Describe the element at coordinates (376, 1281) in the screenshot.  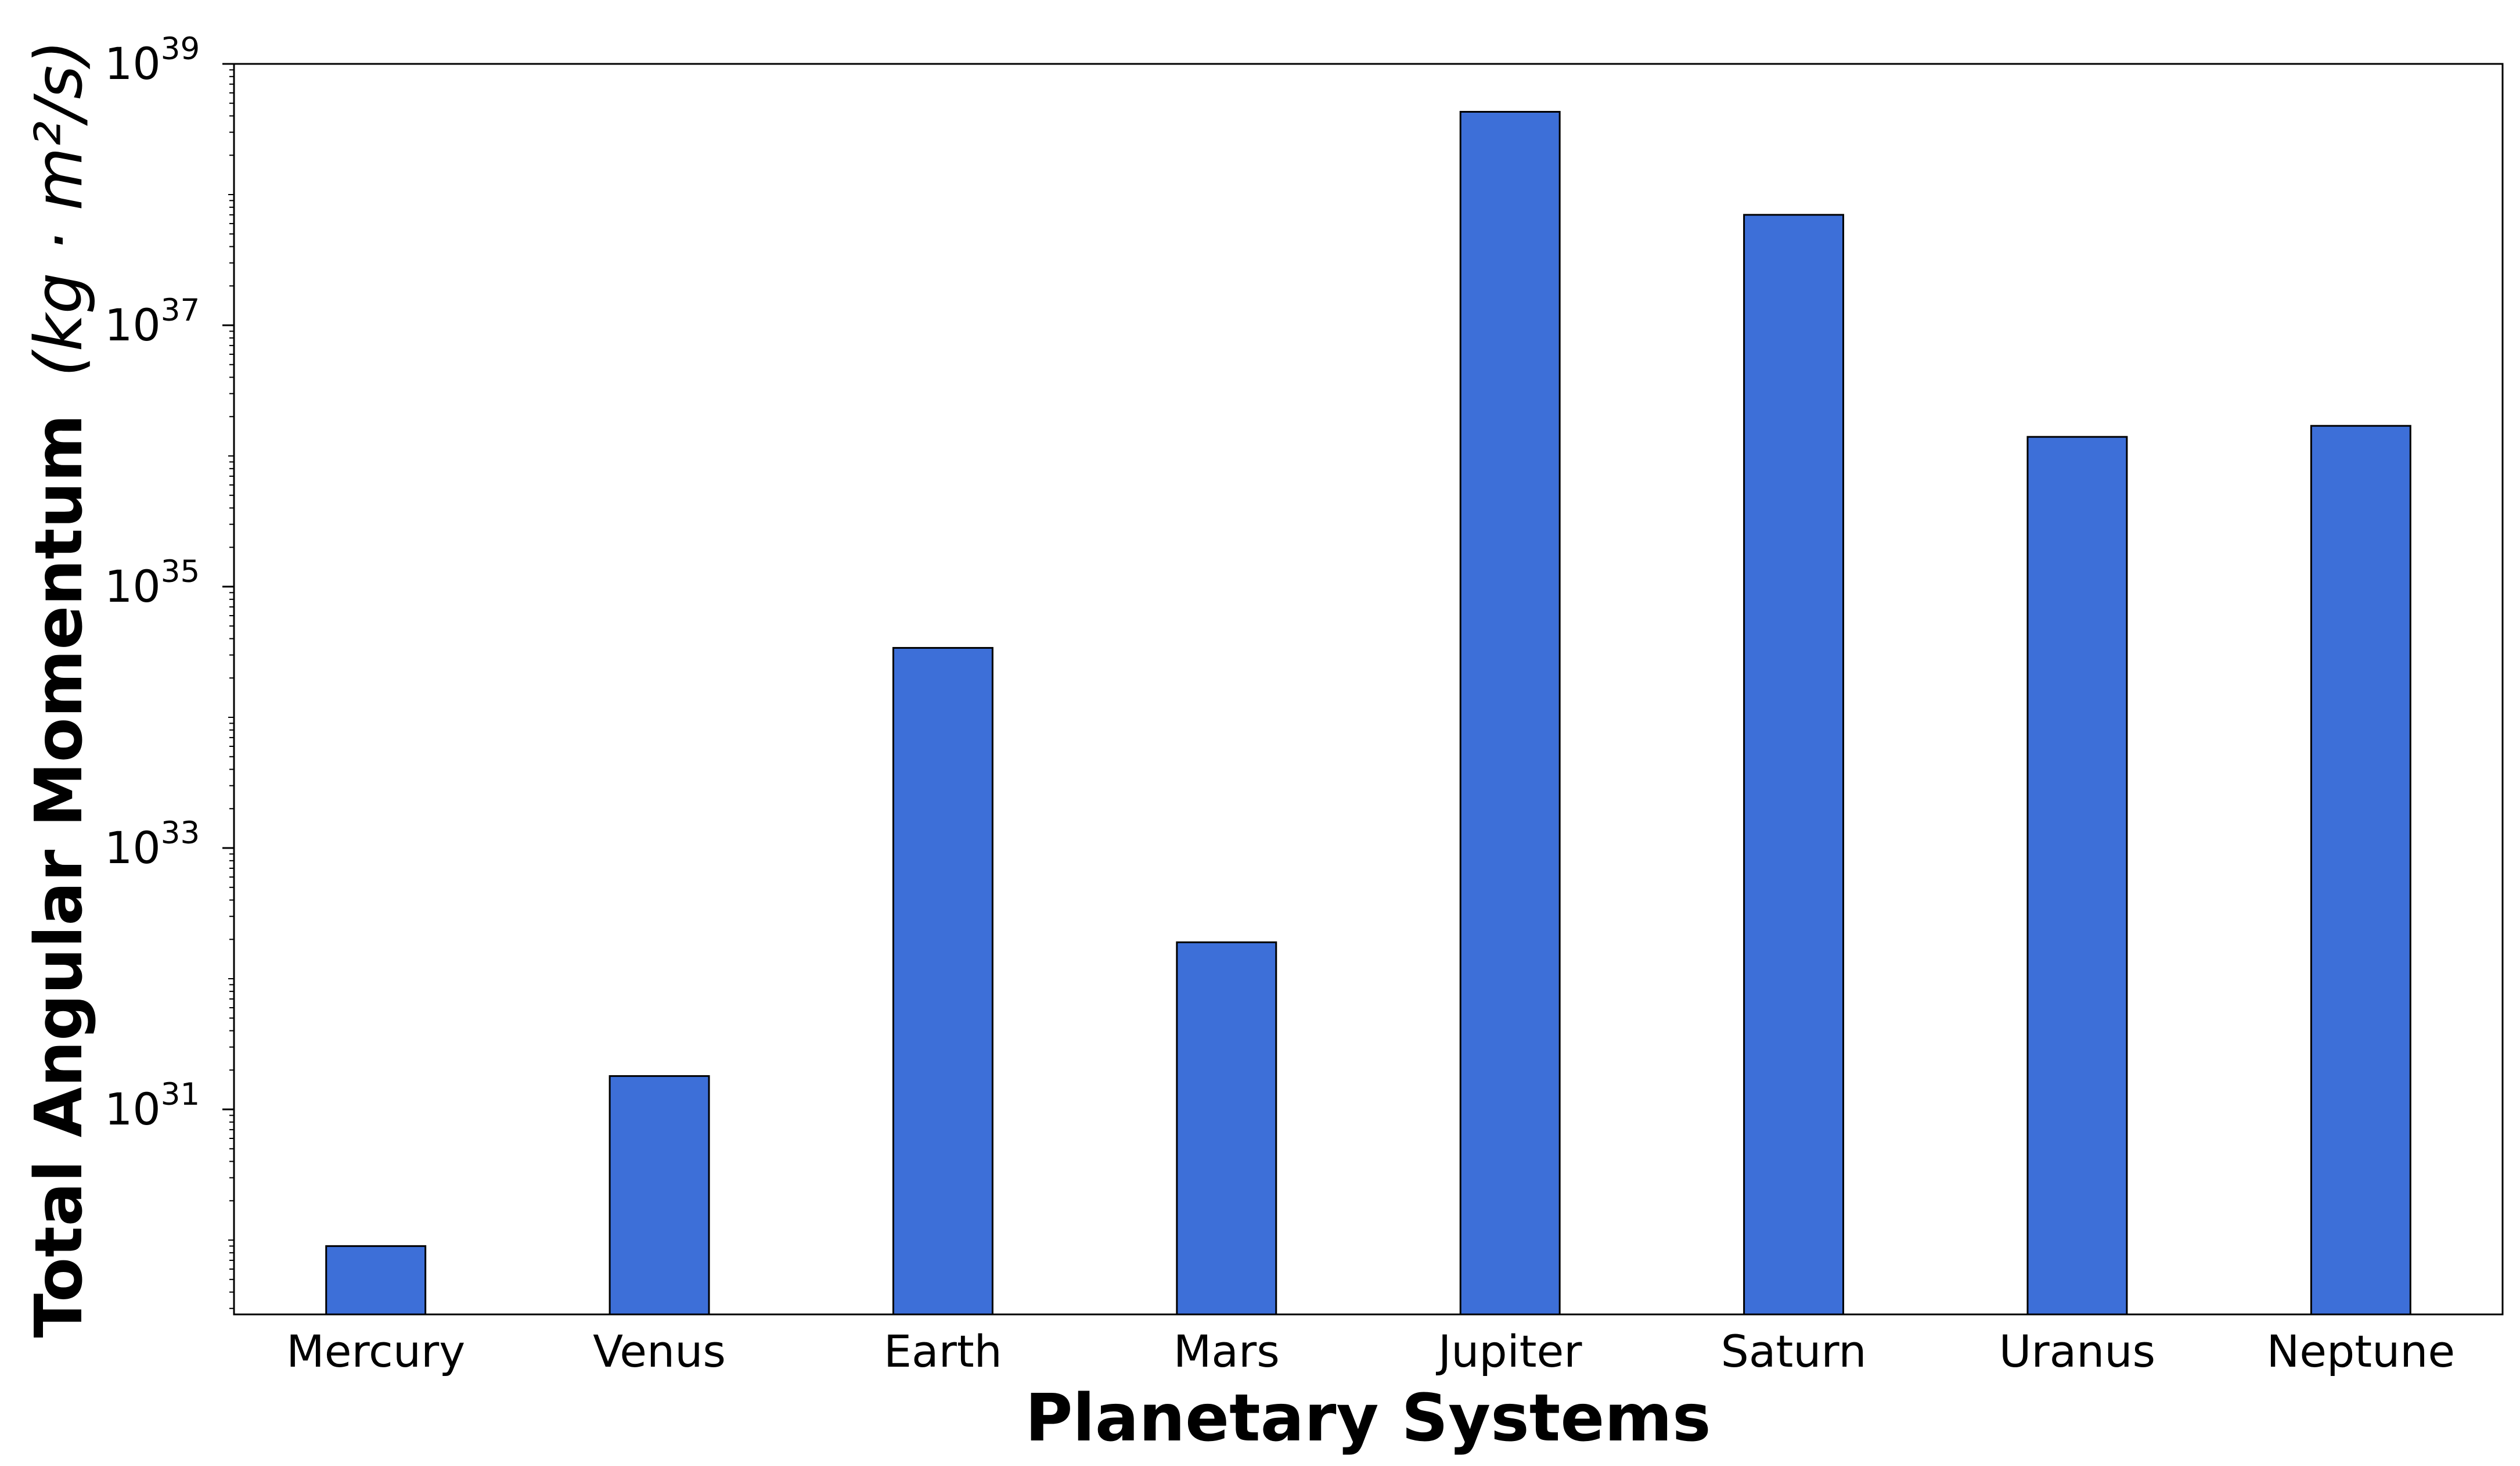
I see `bar-mercury` at that location.